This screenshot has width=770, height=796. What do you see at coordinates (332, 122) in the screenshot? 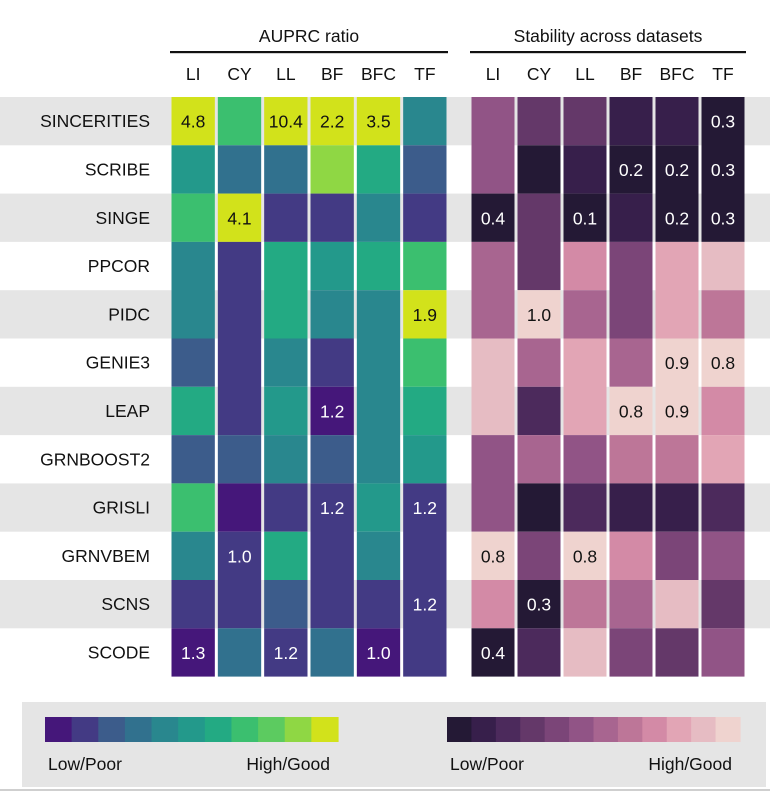
I see `cell-value-label: 2.2` at bounding box center [332, 122].